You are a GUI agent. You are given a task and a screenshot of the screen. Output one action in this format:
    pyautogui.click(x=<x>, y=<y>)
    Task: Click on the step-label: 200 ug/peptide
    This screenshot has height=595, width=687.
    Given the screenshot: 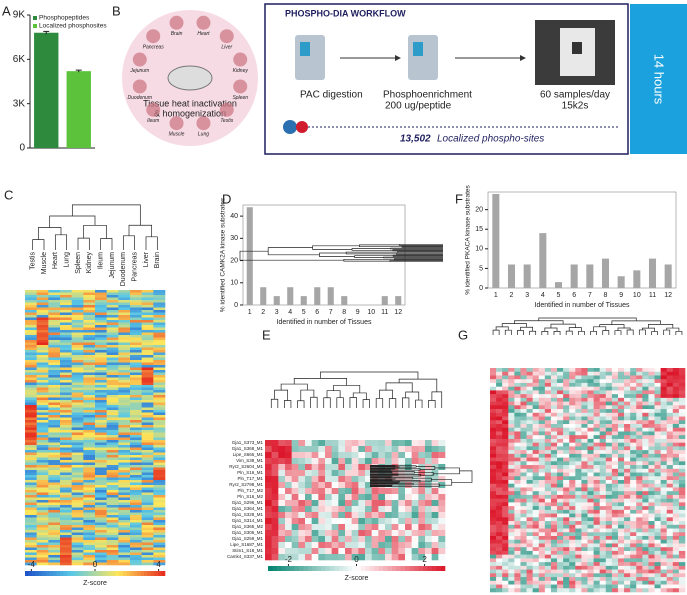 What is the action you would take?
    pyautogui.click(x=418, y=106)
    